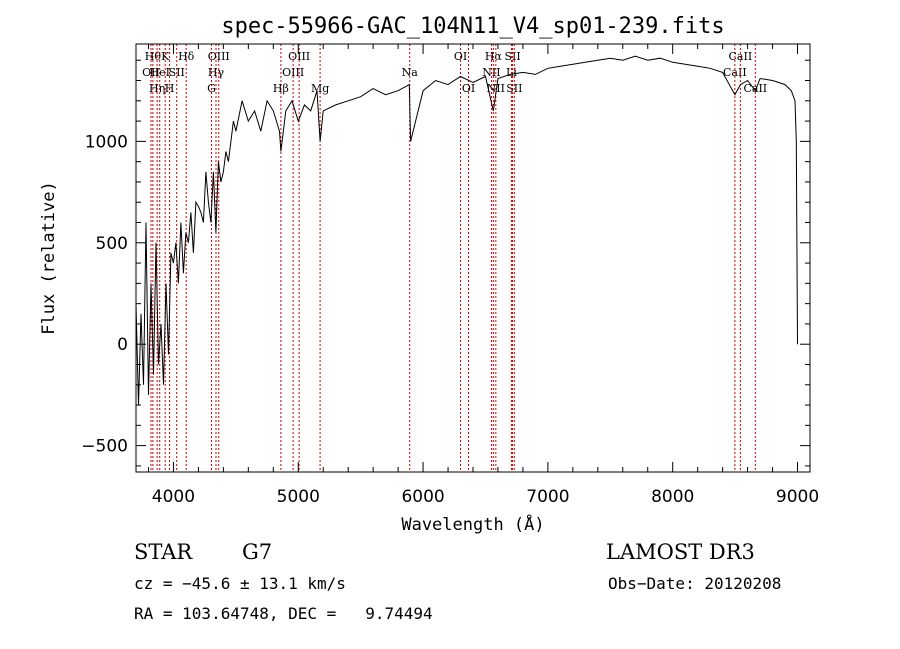 This screenshot has height=649, width=900. Describe the element at coordinates (170, 88) in the screenshot. I see `line-label: H` at that location.